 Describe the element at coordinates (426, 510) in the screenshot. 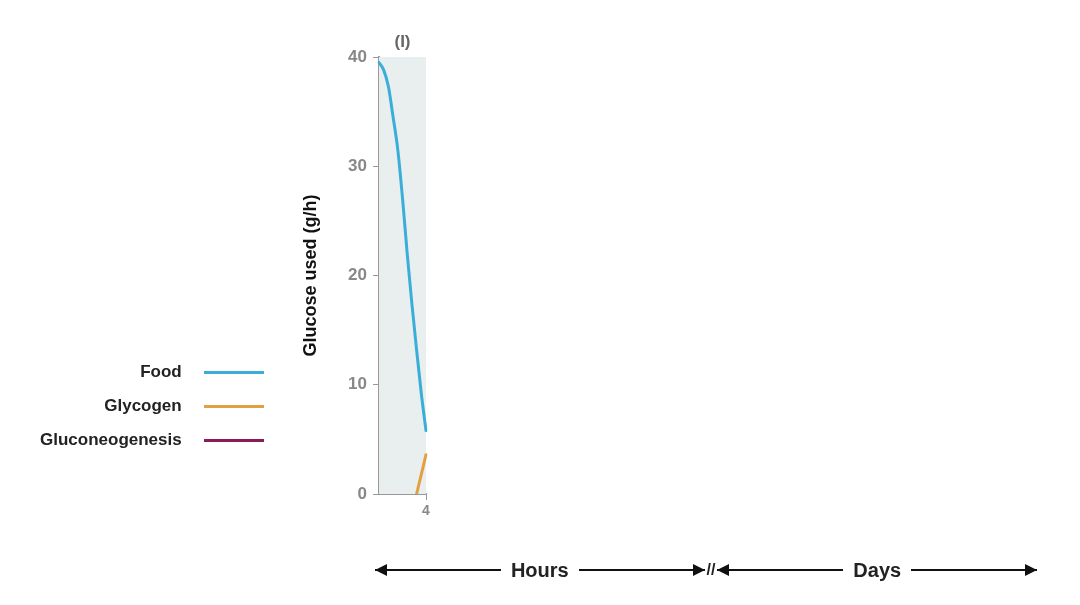

I see `x-tick-label: 4` at that location.